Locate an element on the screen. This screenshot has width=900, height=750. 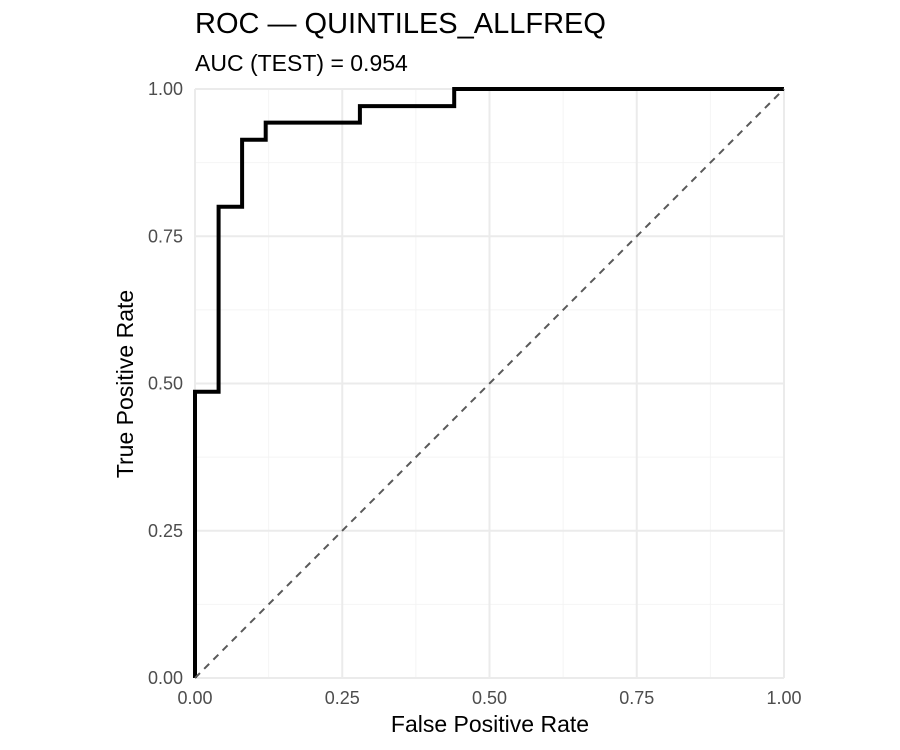
x-tick-label: 0.25 is located at coordinates (342, 698).